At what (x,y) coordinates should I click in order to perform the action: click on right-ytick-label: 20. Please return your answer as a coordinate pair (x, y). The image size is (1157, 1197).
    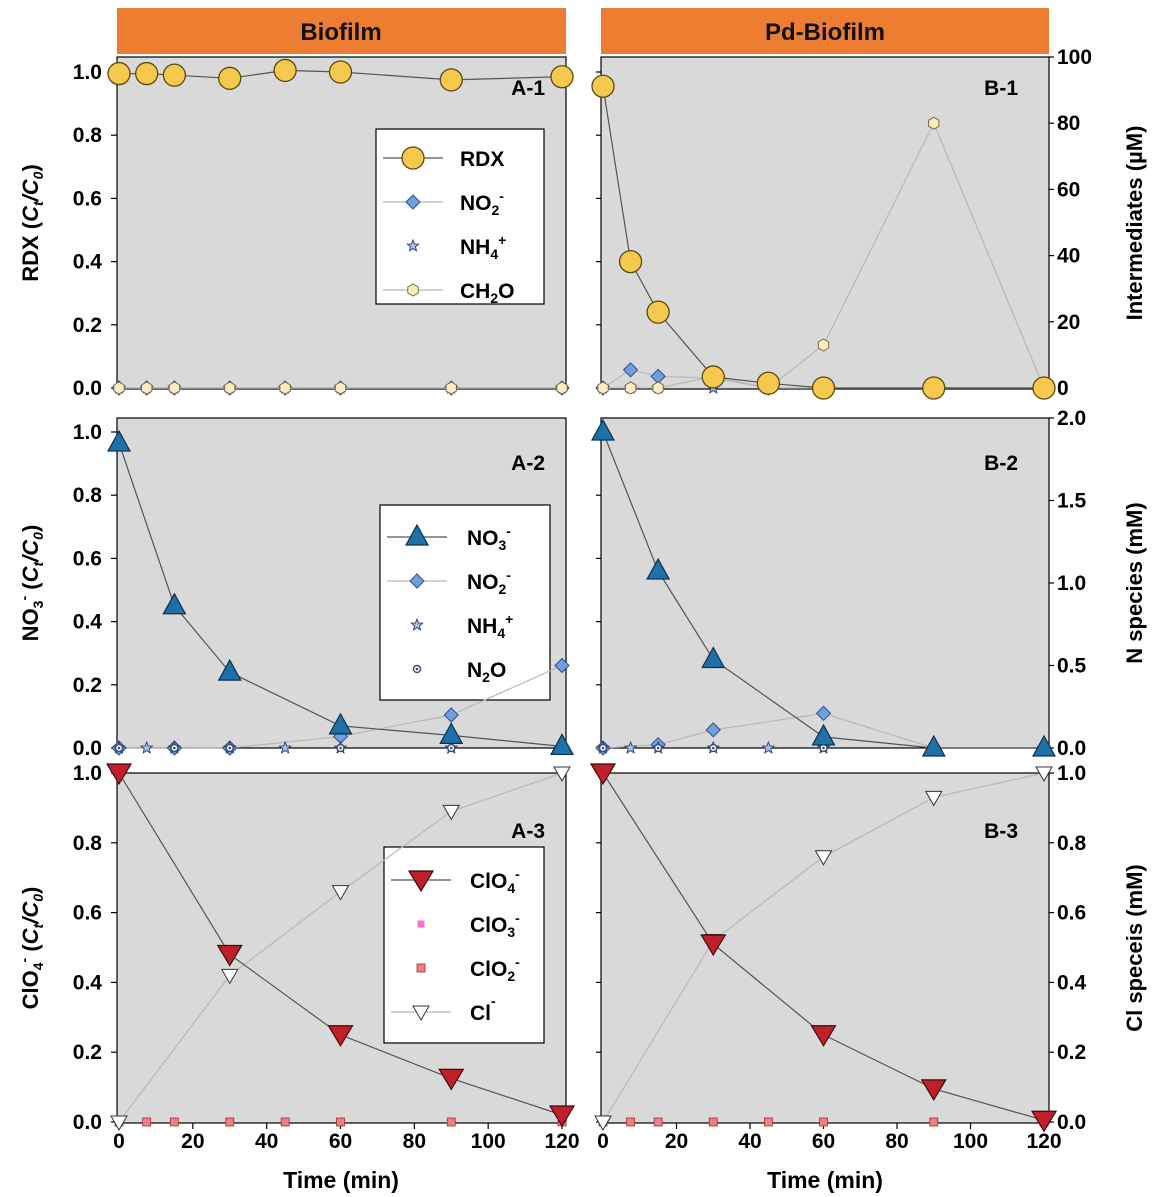
    Looking at the image, I should click on (1068, 322).